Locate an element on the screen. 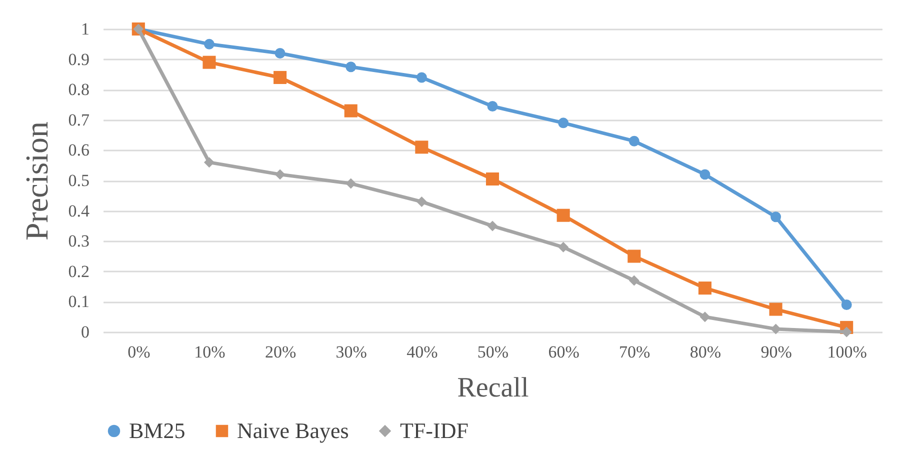 This screenshot has width=907, height=457. x-tick-label: 100% is located at coordinates (847, 352).